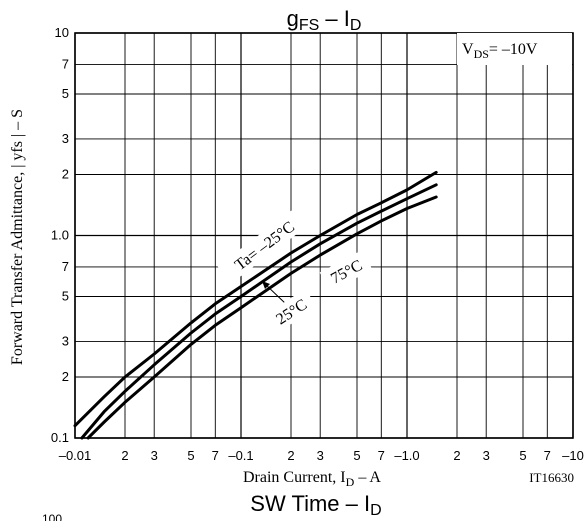  I want to click on x-tick-labels: –0.01 2 3 5 7 –0.1 2 3 5 7 –1.0 2 3 5 7 –10, so click(321, 455).